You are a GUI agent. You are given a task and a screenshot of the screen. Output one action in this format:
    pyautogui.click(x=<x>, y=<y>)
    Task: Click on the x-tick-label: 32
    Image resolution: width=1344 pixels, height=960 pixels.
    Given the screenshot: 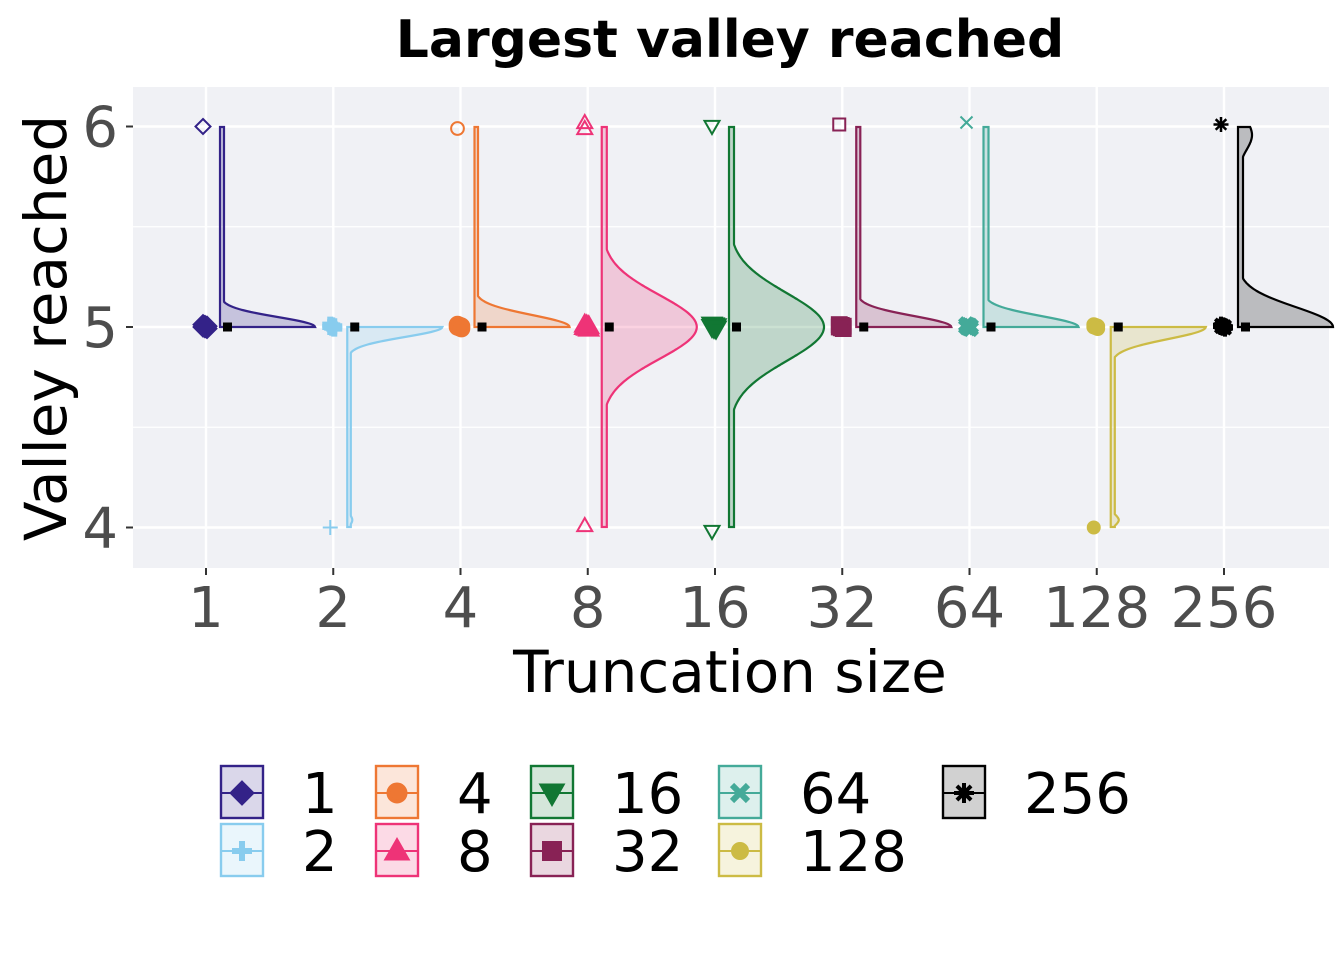 What is the action you would take?
    pyautogui.click(x=842, y=608)
    